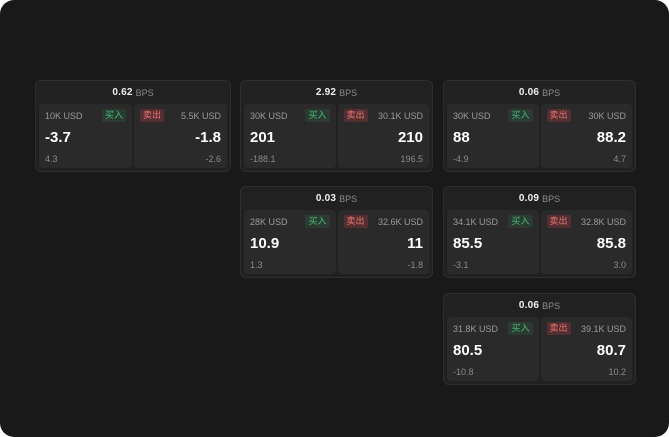  Describe the element at coordinates (383, 136) in the screenshot. I see `ask-button: 卖出 30.1K USD 210 196.5` at that location.